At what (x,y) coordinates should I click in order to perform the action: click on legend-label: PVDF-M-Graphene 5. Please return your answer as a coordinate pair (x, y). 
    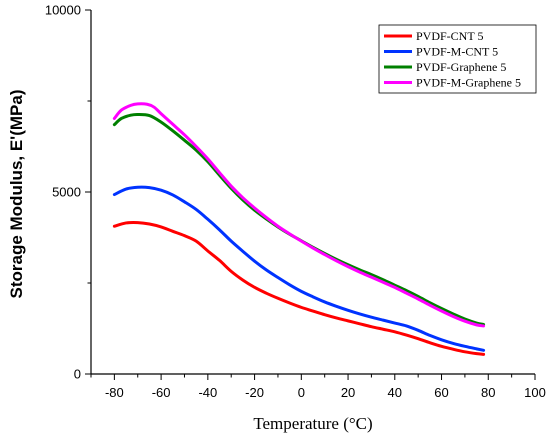
    Looking at the image, I should click on (468, 83).